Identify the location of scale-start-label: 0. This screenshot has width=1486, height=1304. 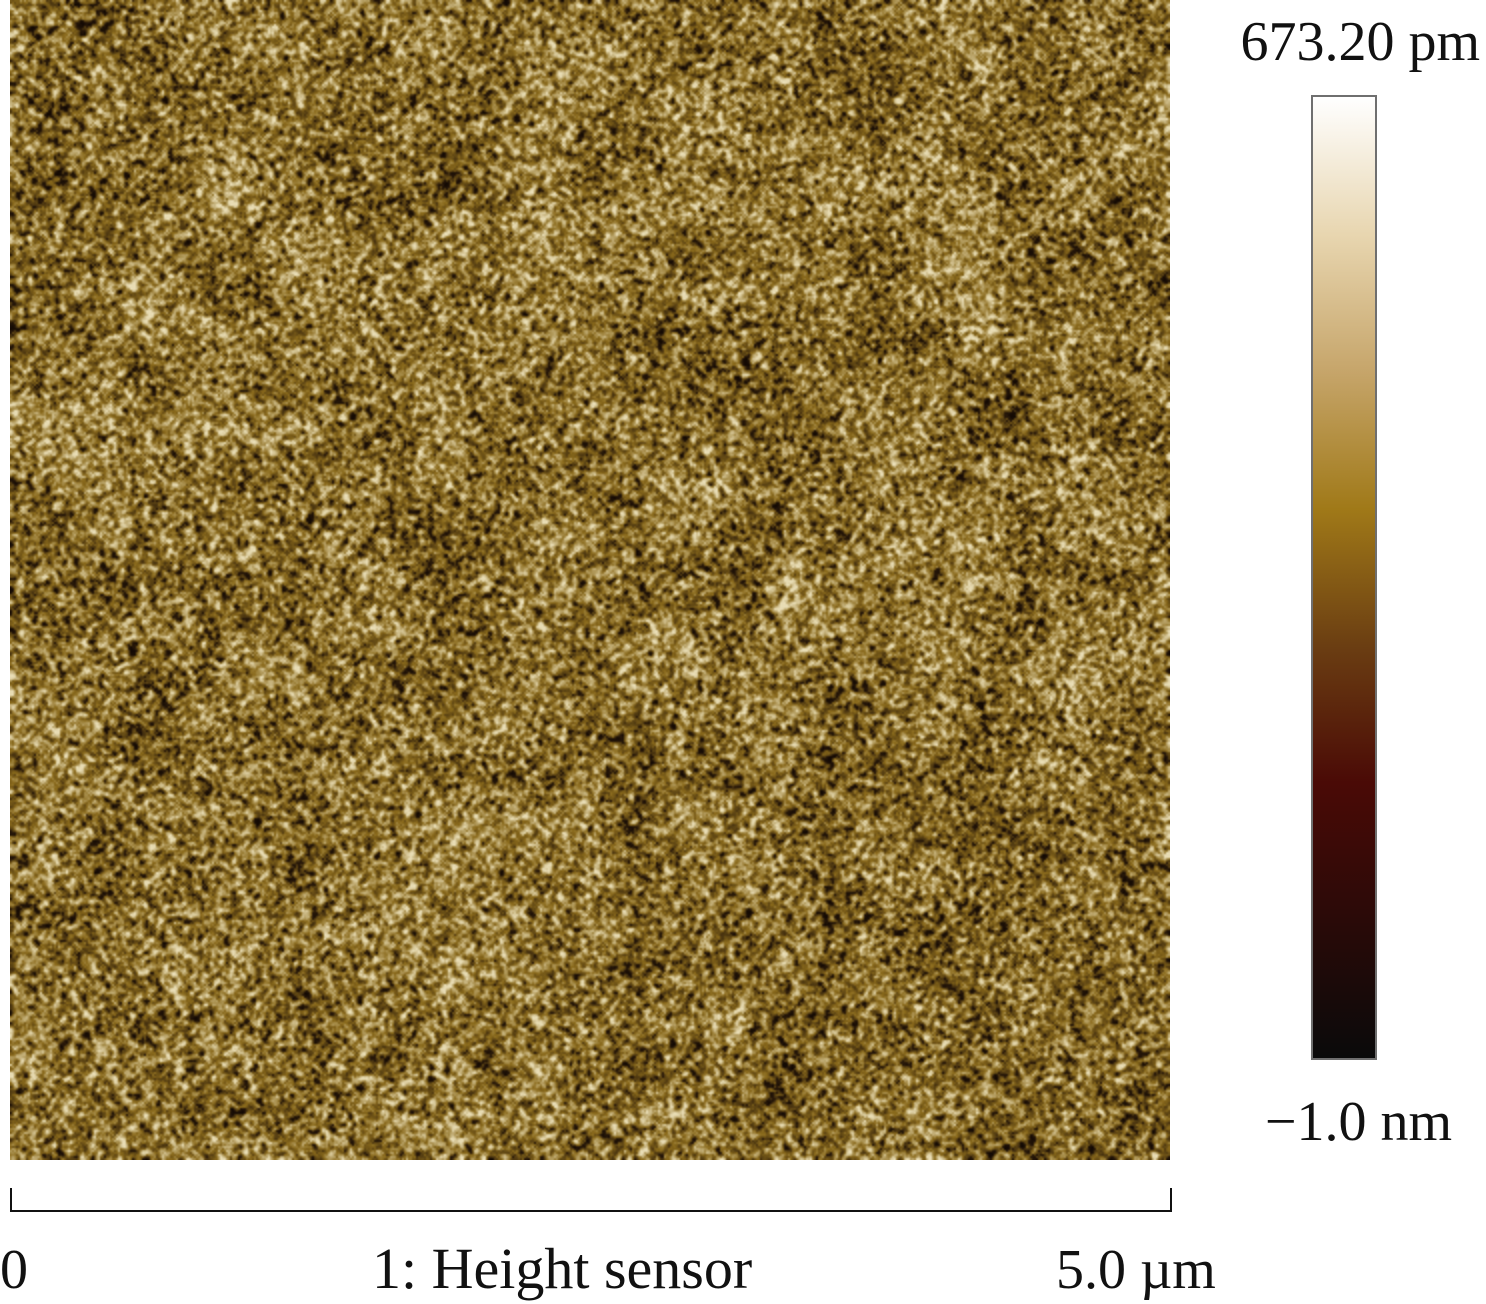
(14, 1270).